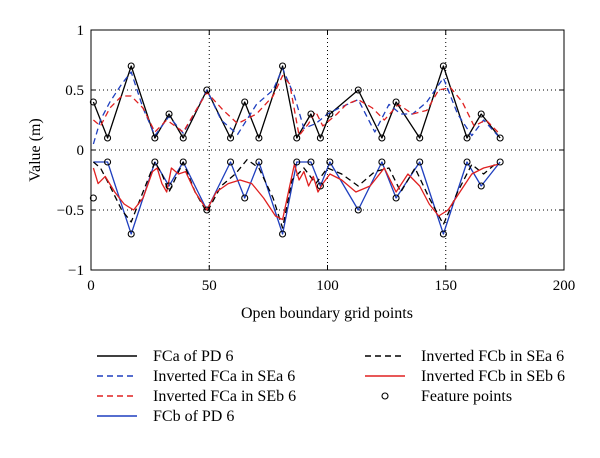  Describe the element at coordinates (327, 286) in the screenshot. I see `x-tick-label: 100` at that location.